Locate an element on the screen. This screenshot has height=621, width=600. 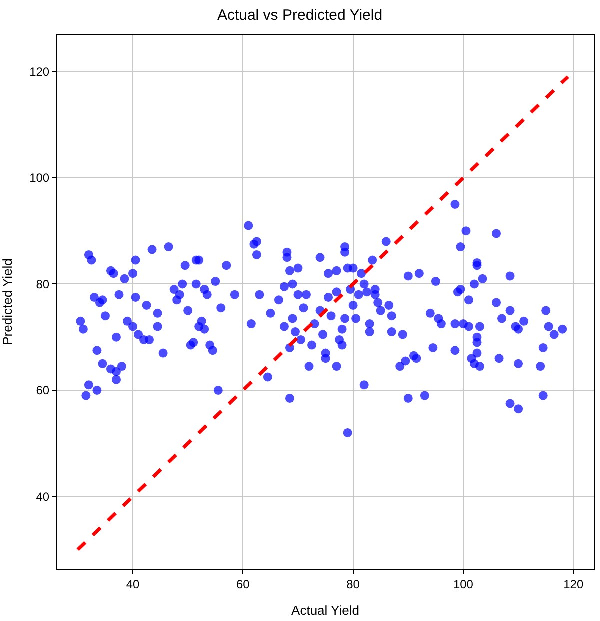
y-tick-label: 120 is located at coordinates (40, 71).